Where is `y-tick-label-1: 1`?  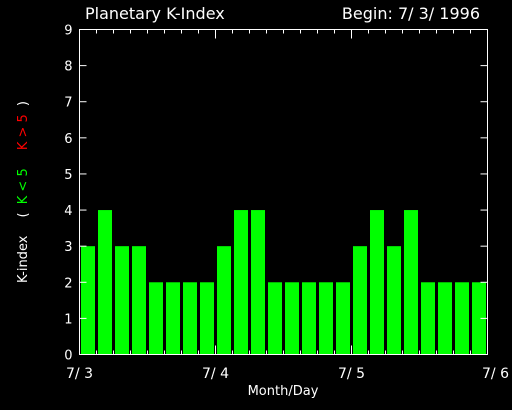 y-tick-label-1: 1 is located at coordinates (68, 319).